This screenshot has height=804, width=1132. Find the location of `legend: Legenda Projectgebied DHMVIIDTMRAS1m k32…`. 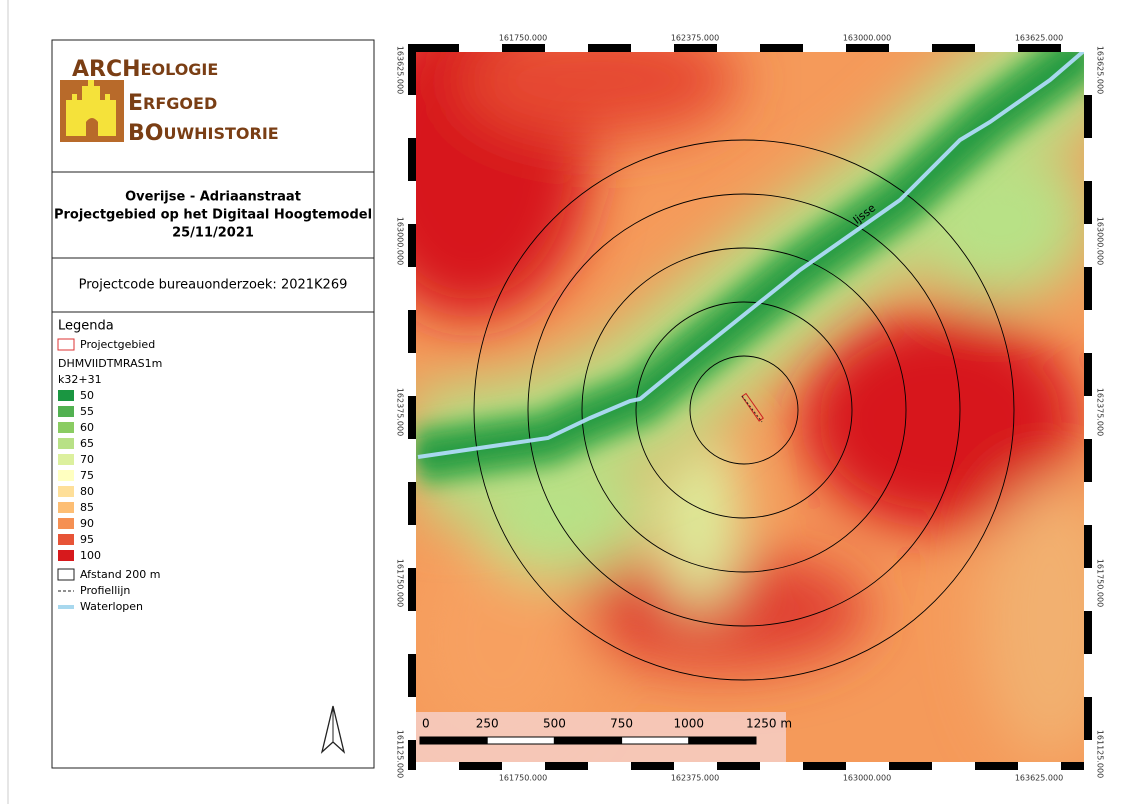

legend: Legenda Projectgebied DHMVIIDTMRAS1m k32… is located at coordinates (109, 466).